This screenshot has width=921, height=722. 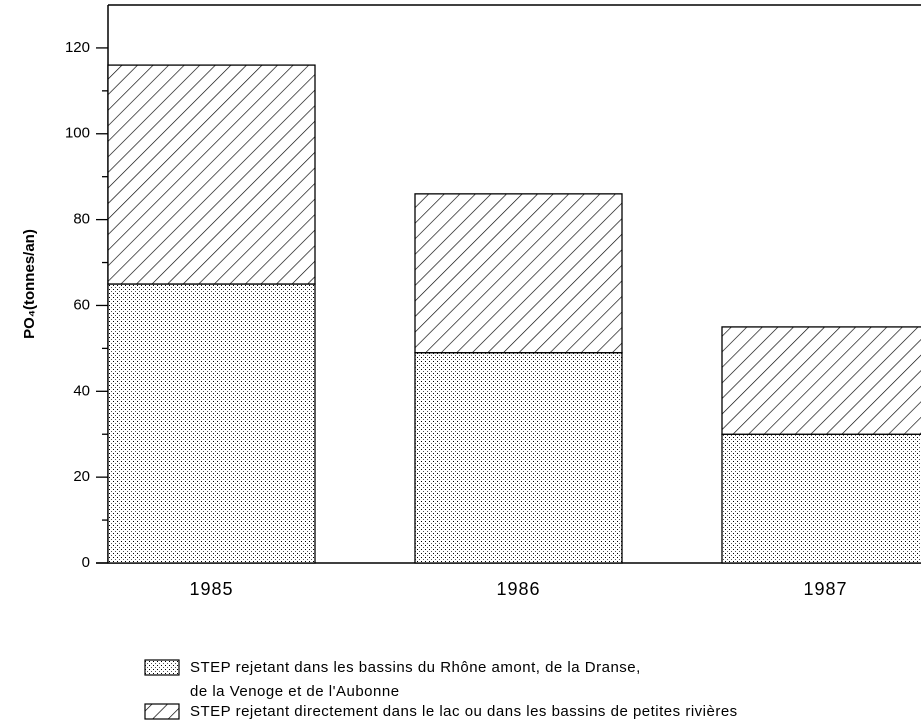 I want to click on y-axis-label: PO₄(tonnes/an), so click(x=29, y=284).